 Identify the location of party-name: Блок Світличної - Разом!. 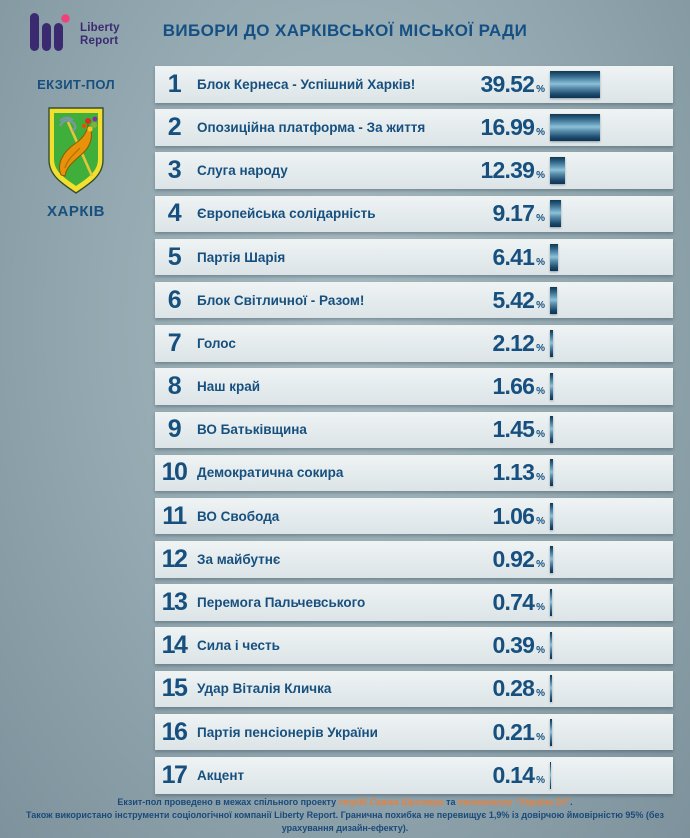
(281, 300).